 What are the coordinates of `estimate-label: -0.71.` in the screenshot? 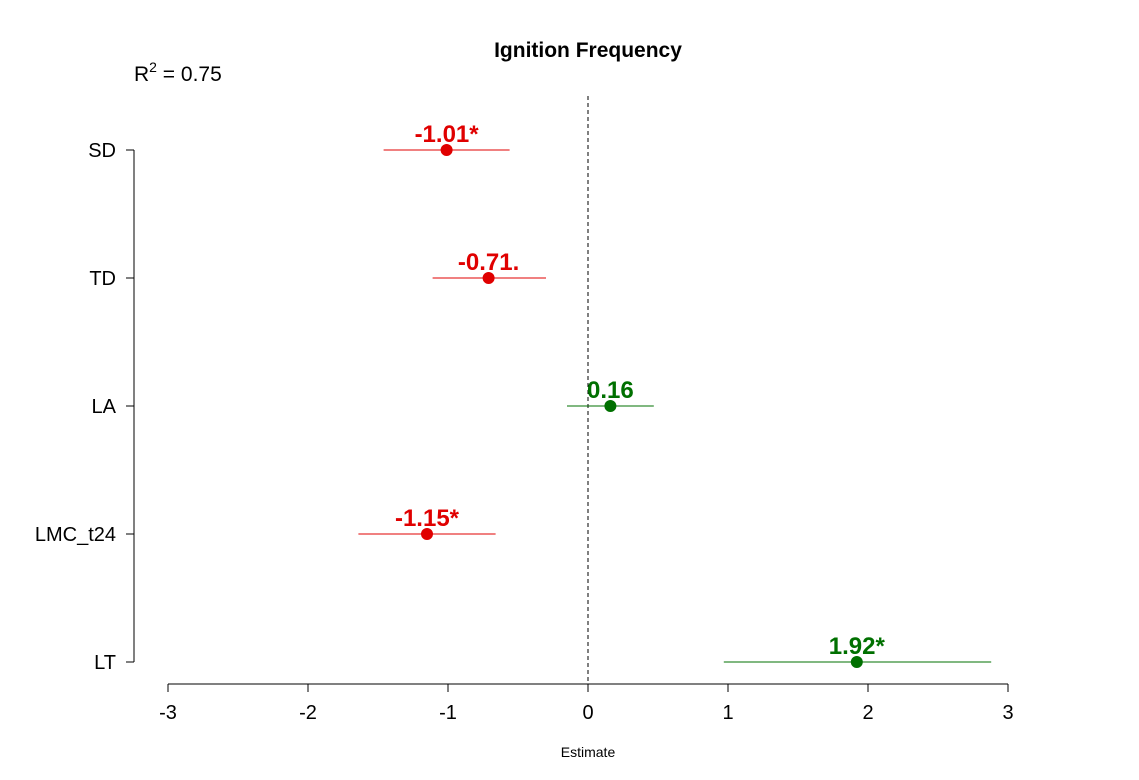 It's located at (488, 262).